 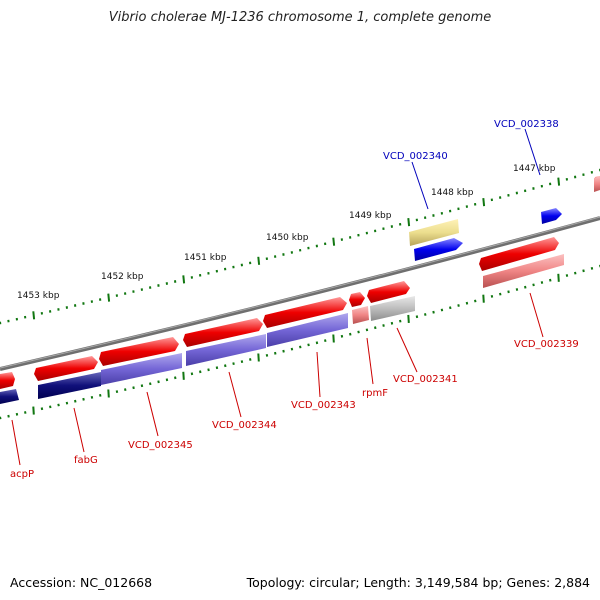 I want to click on gene-label-VCD_002344: VCD_002344, so click(x=244, y=425).